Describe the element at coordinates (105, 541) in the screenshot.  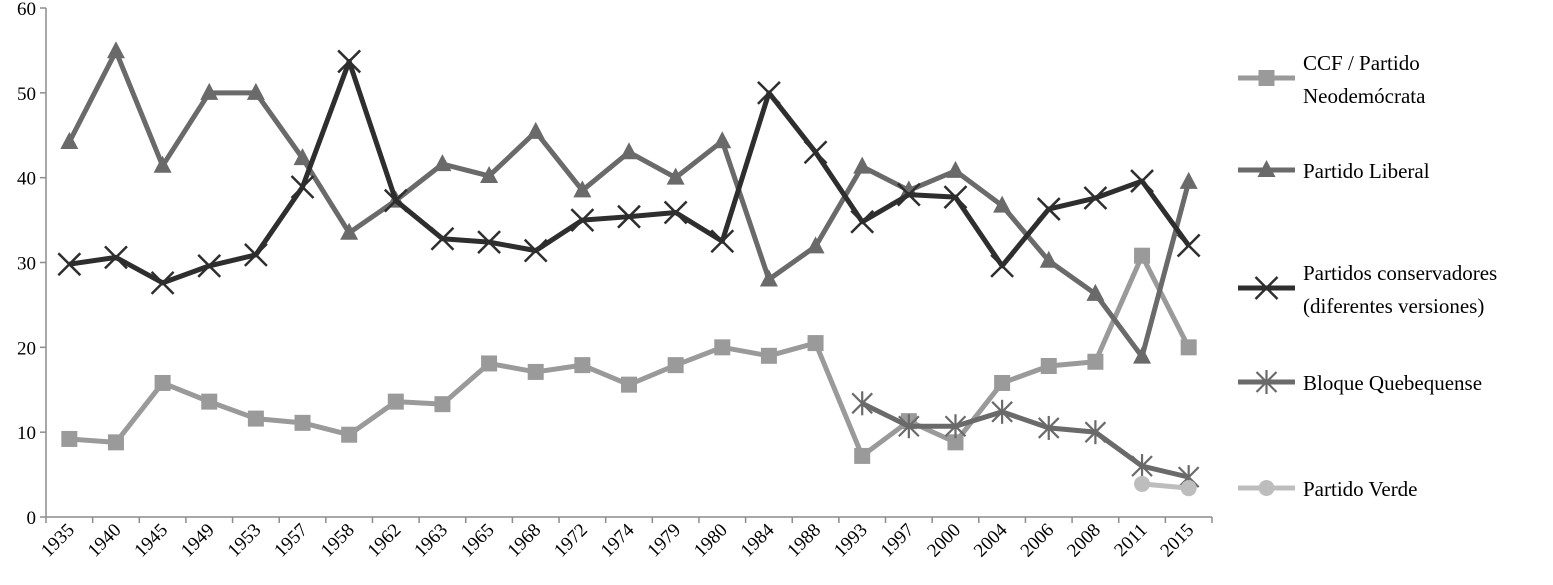
I see `x-tick-label: 1940` at that location.